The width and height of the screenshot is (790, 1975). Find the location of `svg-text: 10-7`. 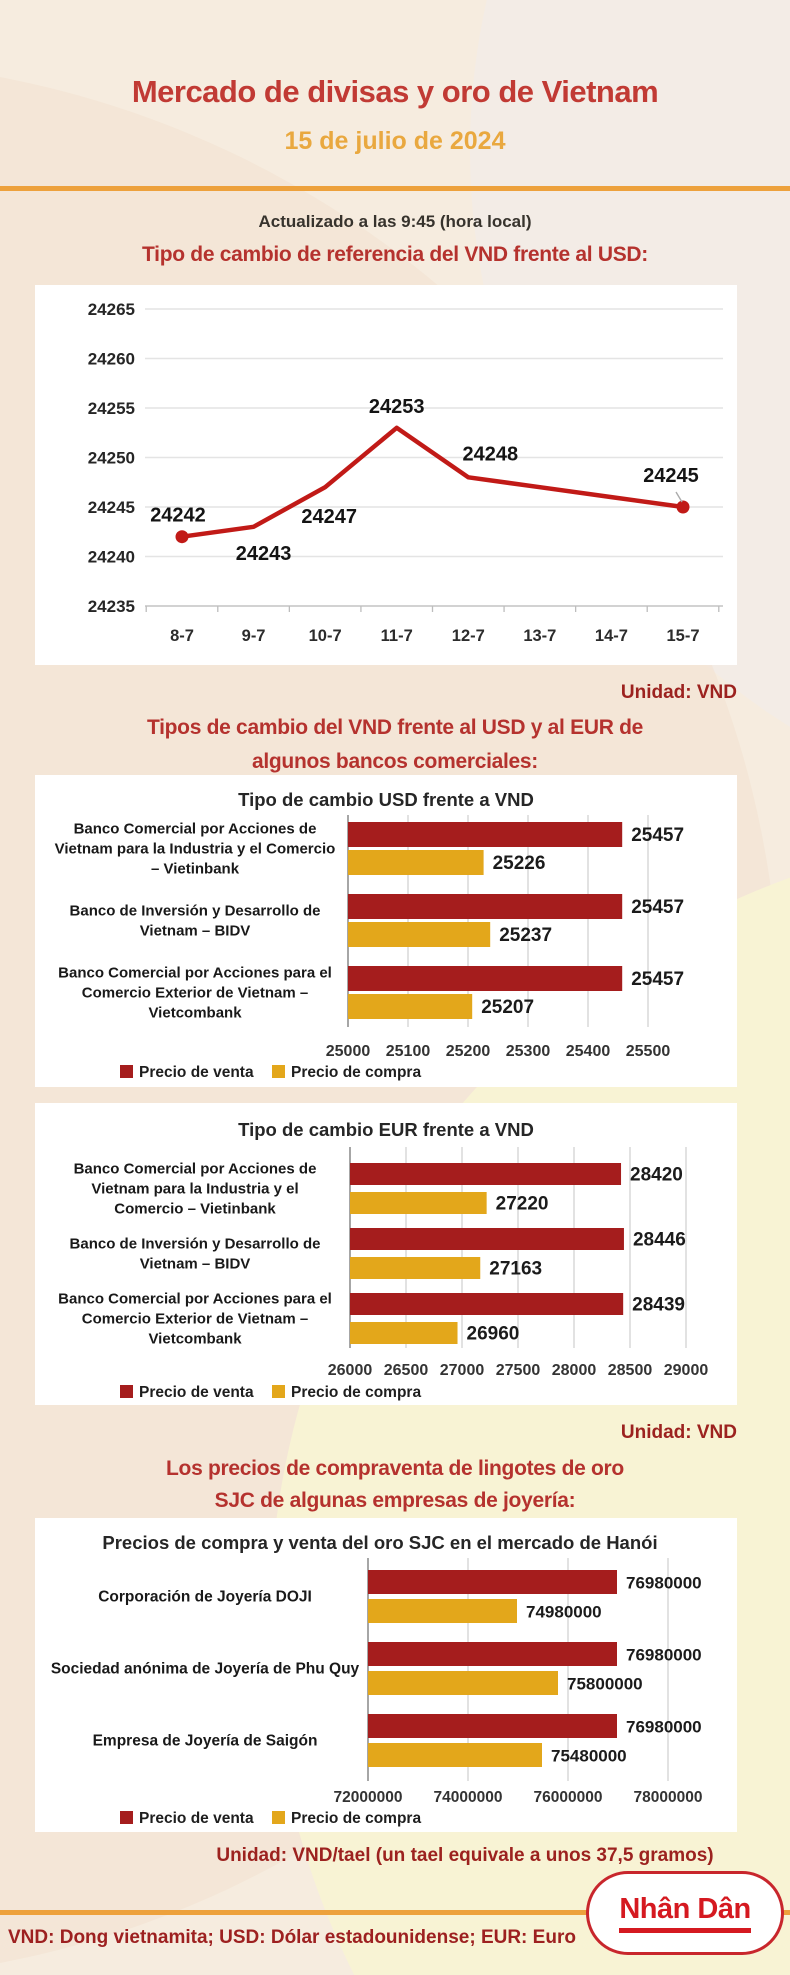

svg-text: 10-7 is located at coordinates (325, 636).